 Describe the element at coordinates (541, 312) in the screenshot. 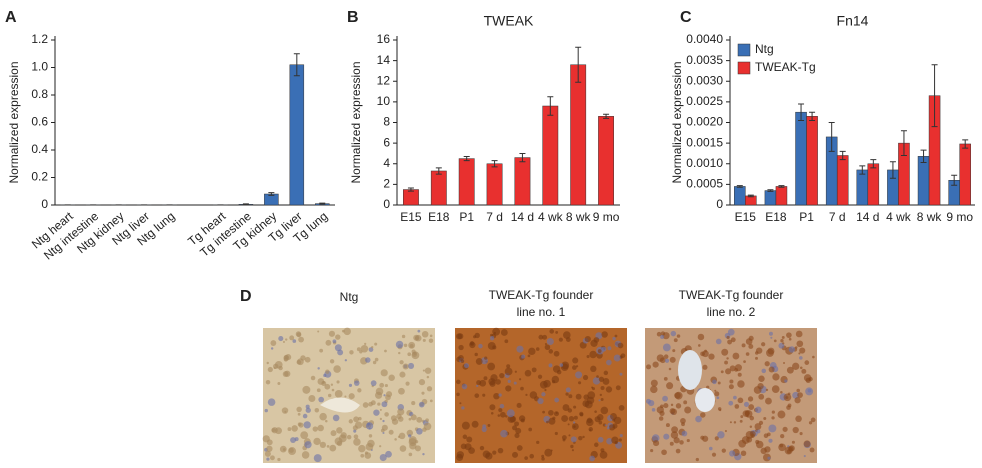

I see `image-label: line no. 1` at that location.